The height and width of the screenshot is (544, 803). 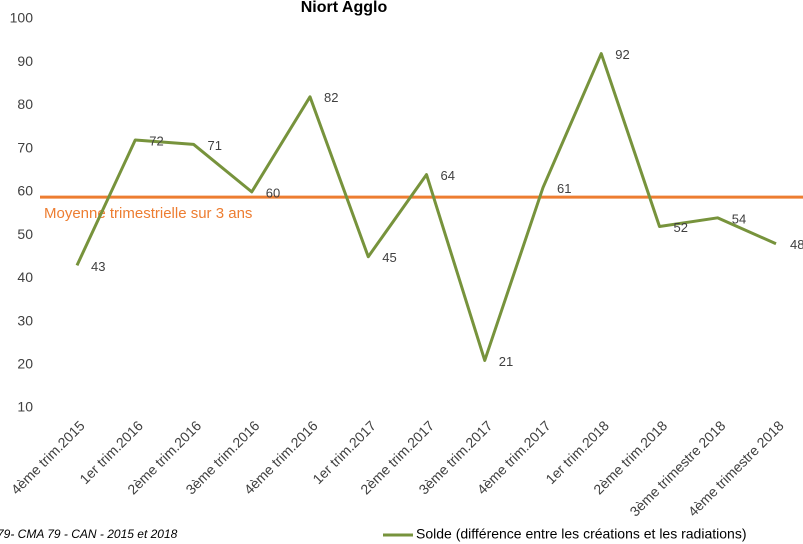 I want to click on data-label: 72, so click(x=156, y=140).